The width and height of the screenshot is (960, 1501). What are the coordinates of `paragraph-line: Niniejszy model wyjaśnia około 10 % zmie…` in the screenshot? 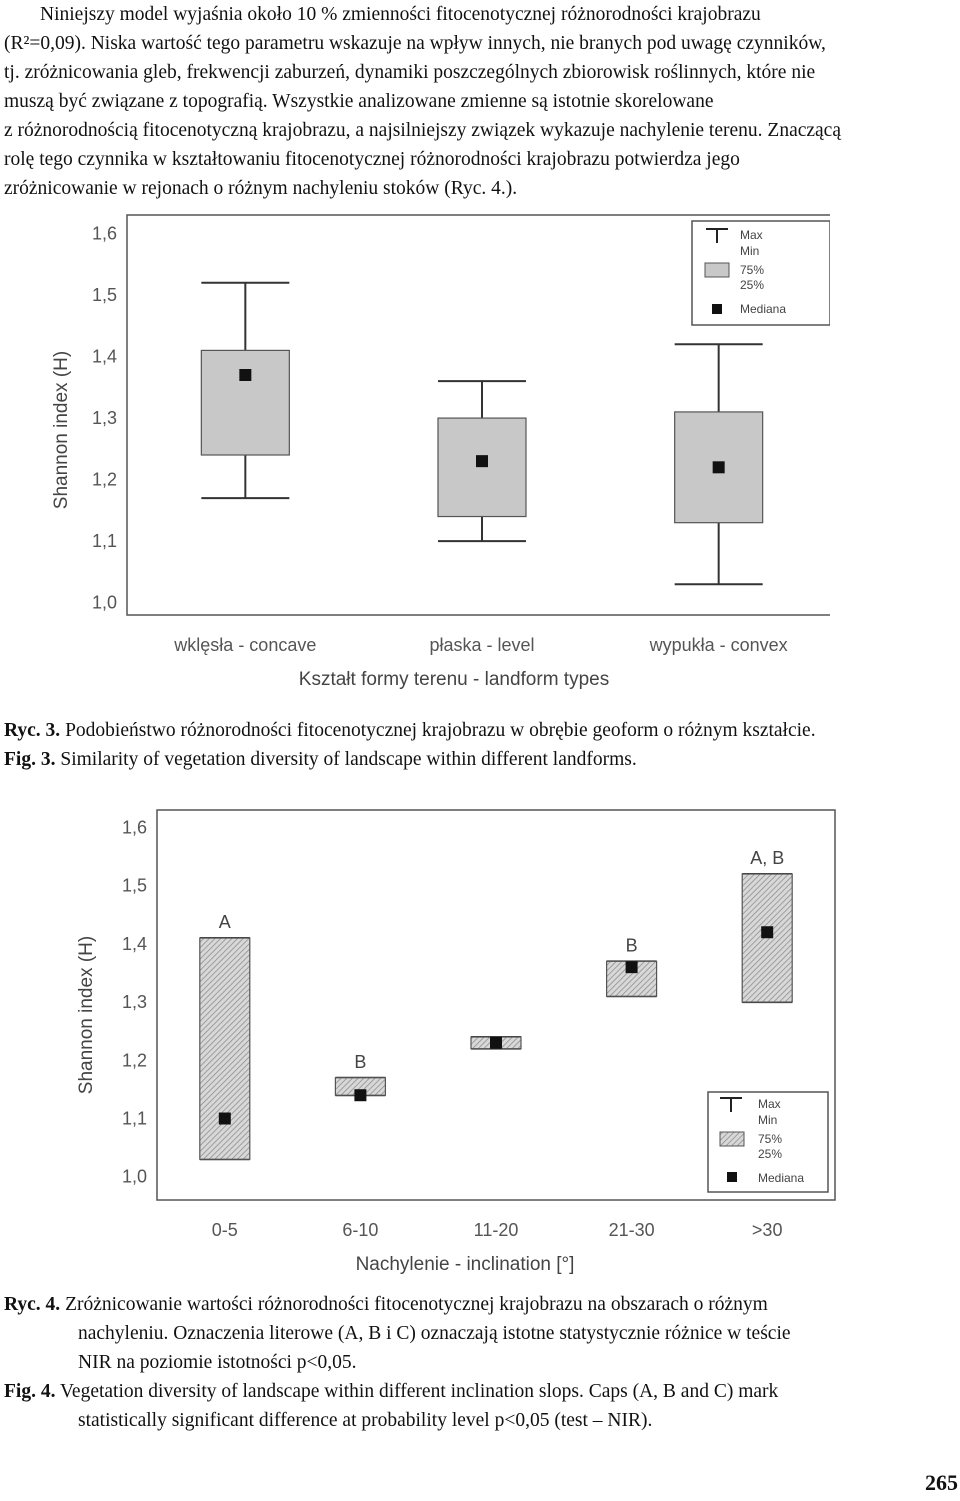 It's located at (400, 14).